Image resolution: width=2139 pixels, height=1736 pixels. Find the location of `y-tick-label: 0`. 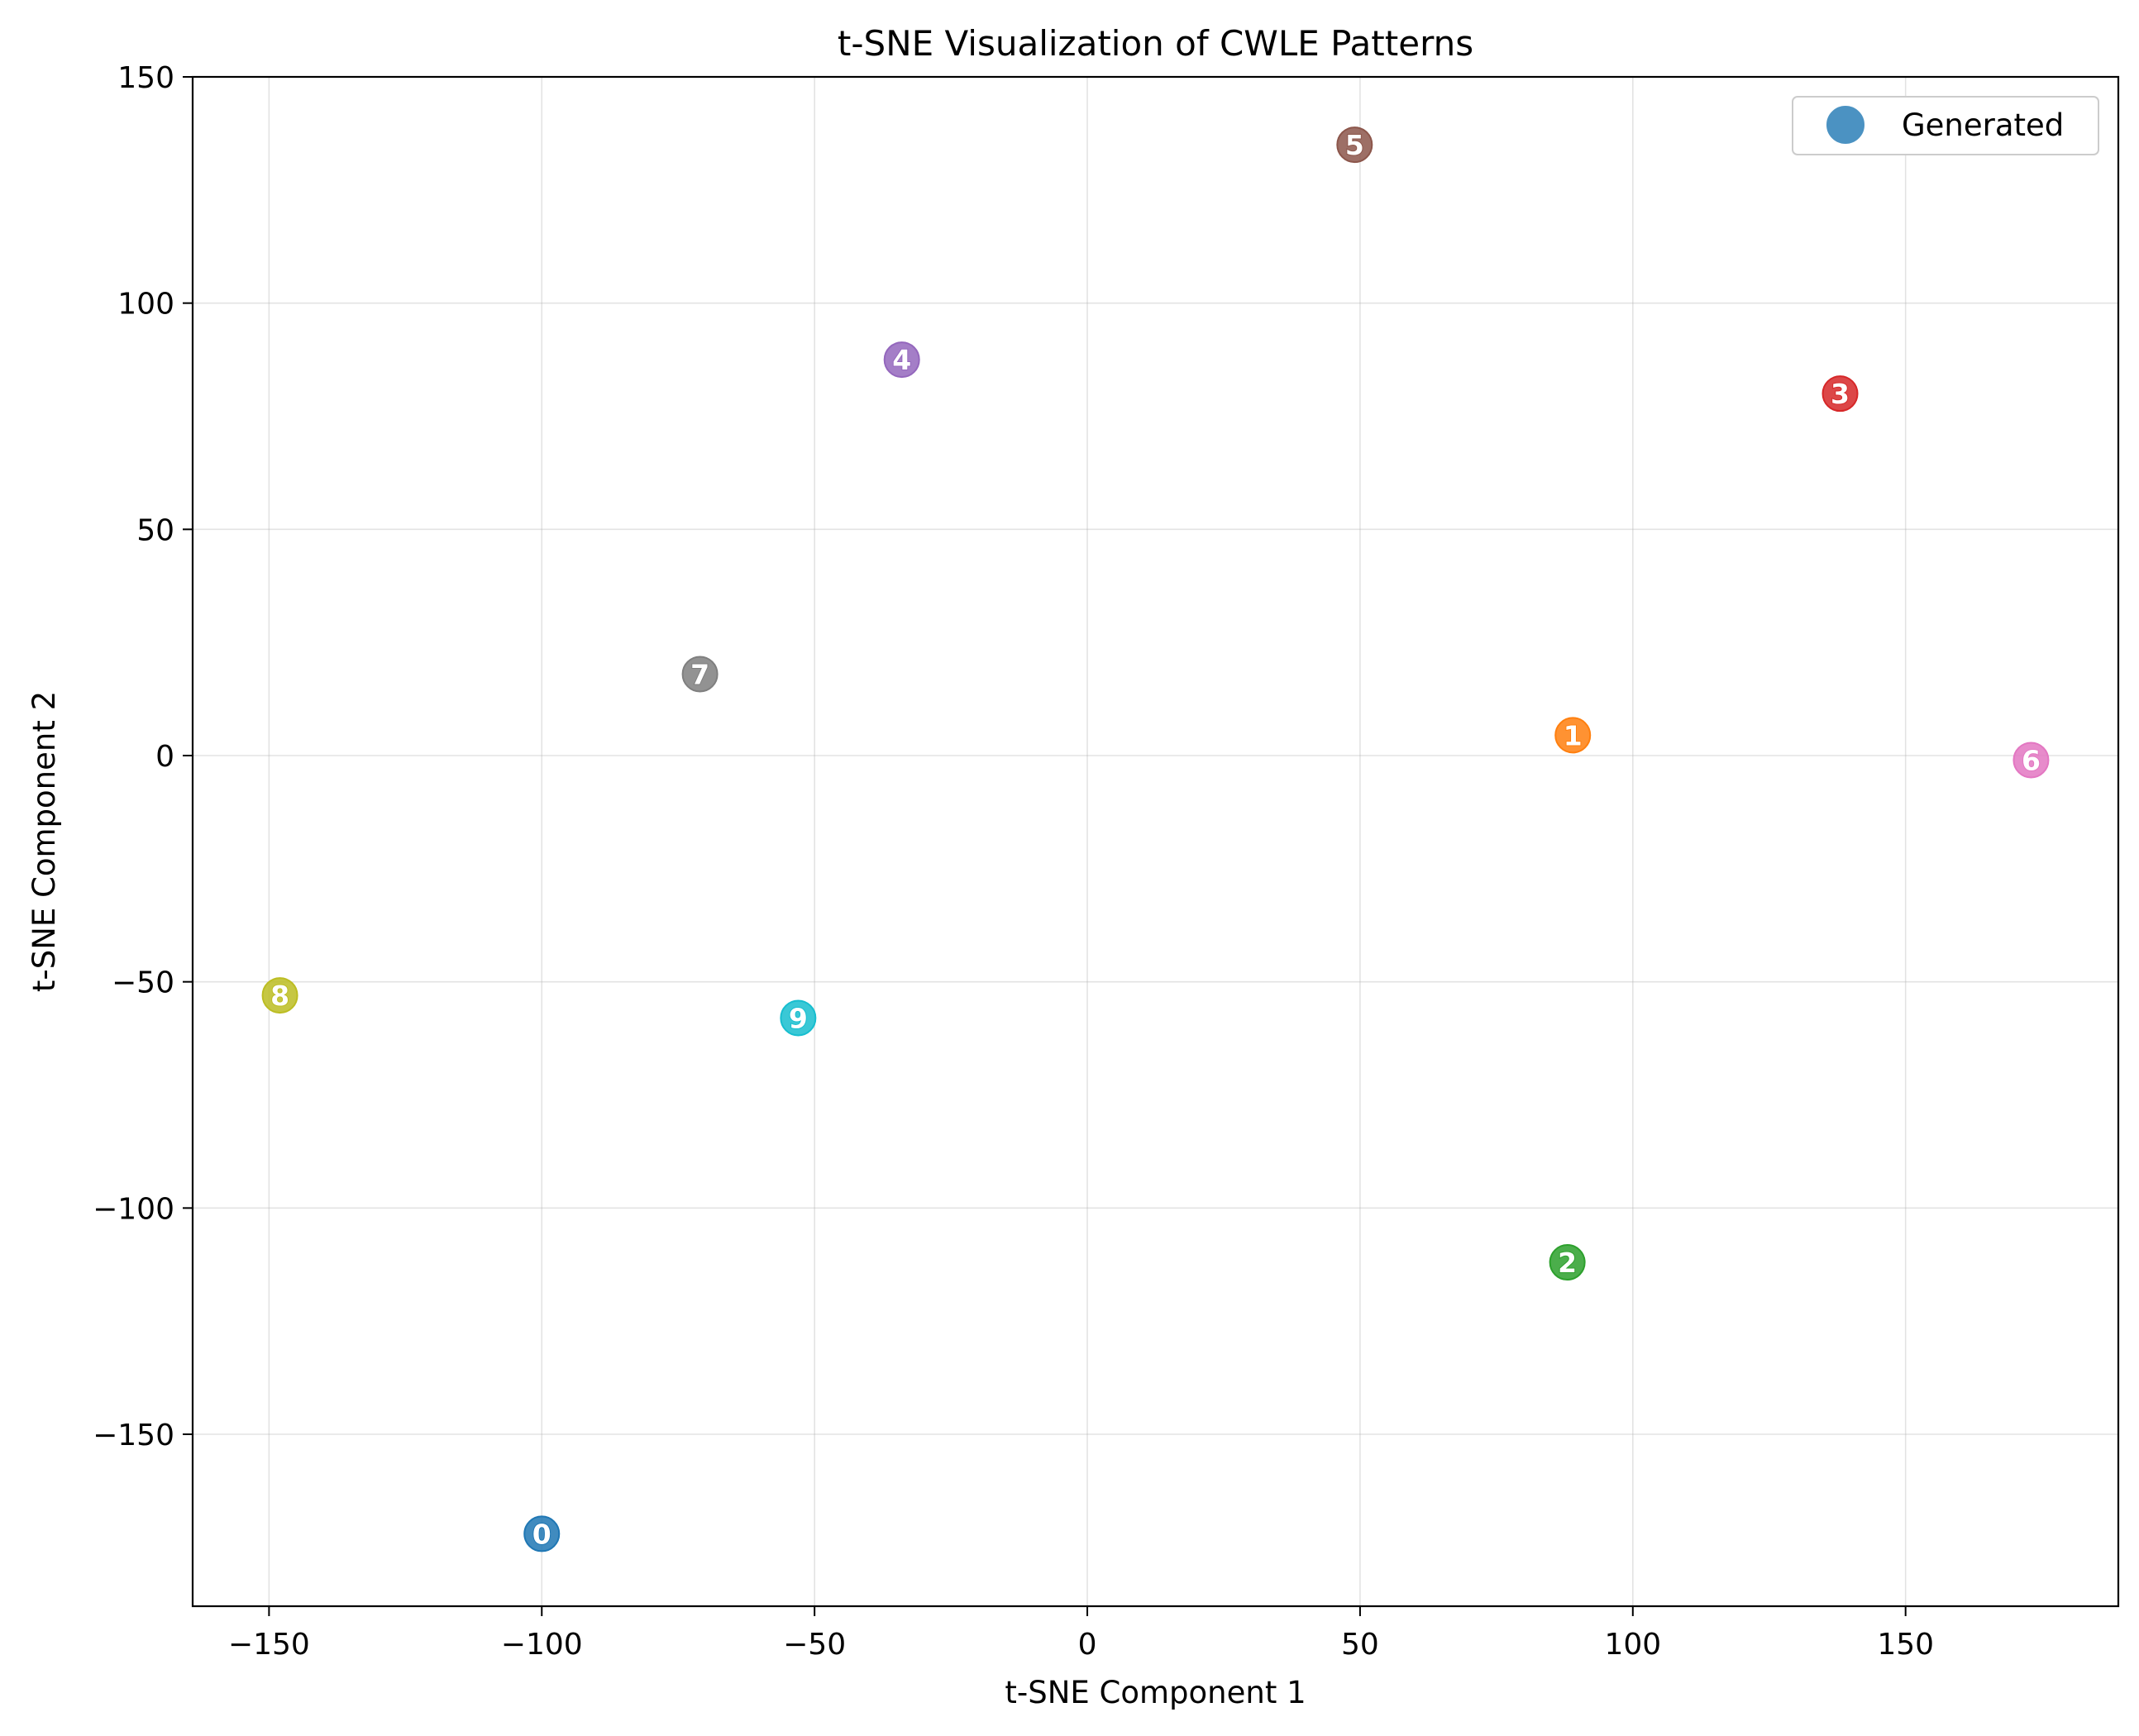

y-tick-label: 0 is located at coordinates (164, 757).